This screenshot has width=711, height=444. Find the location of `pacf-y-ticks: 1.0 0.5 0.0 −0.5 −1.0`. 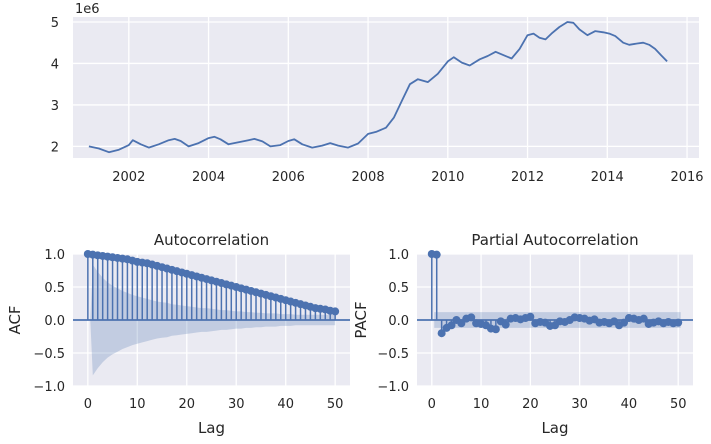

pacf-y-ticks: 1.0 0.5 0.0 −0.5 −1.0 is located at coordinates (393, 321).